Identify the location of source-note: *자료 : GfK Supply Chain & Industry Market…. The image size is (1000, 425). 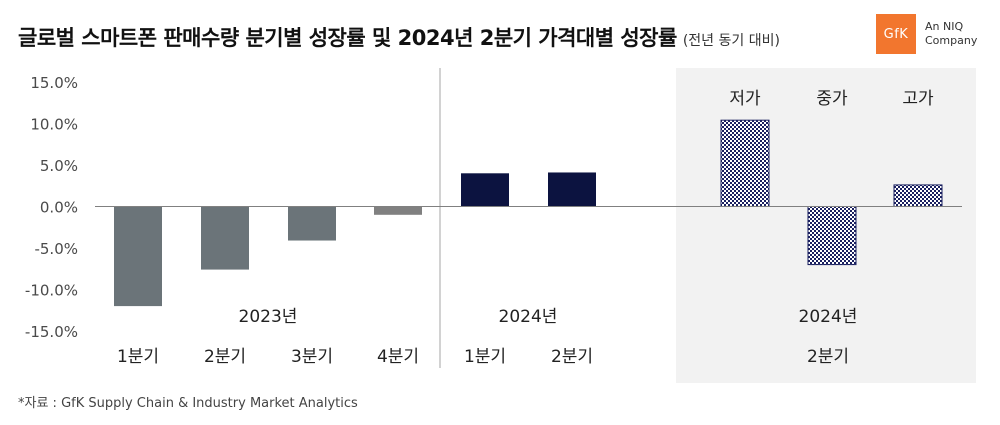
(188, 403).